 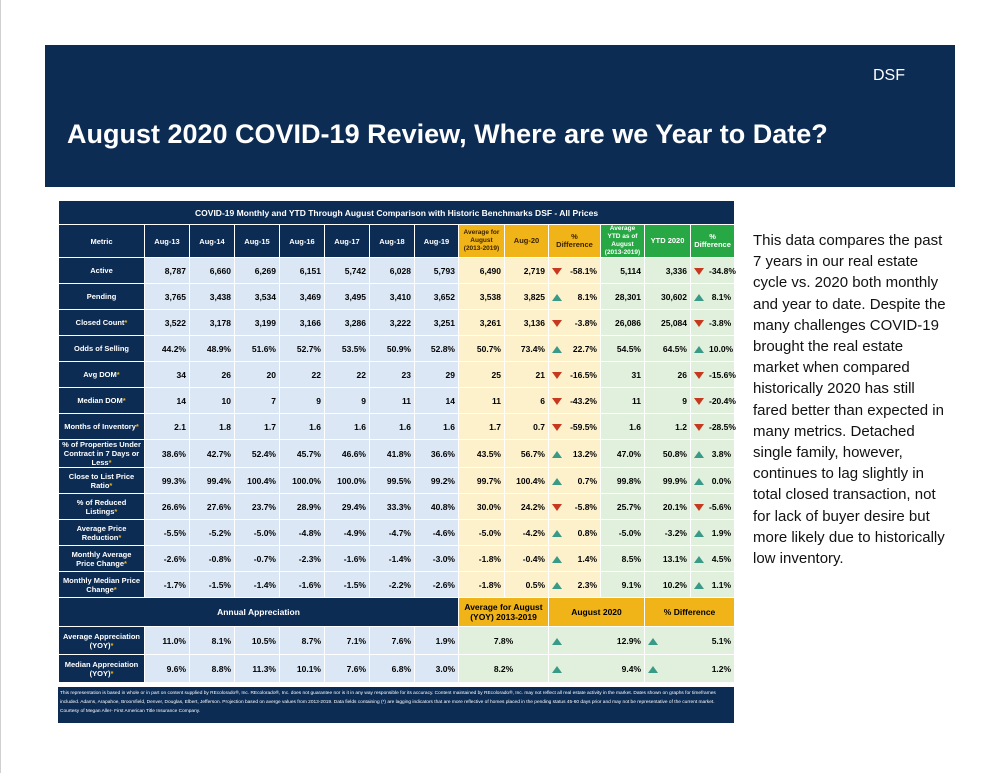 What do you see at coordinates (167, 322) in the screenshot?
I see `historic-value: 3,522` at bounding box center [167, 322].